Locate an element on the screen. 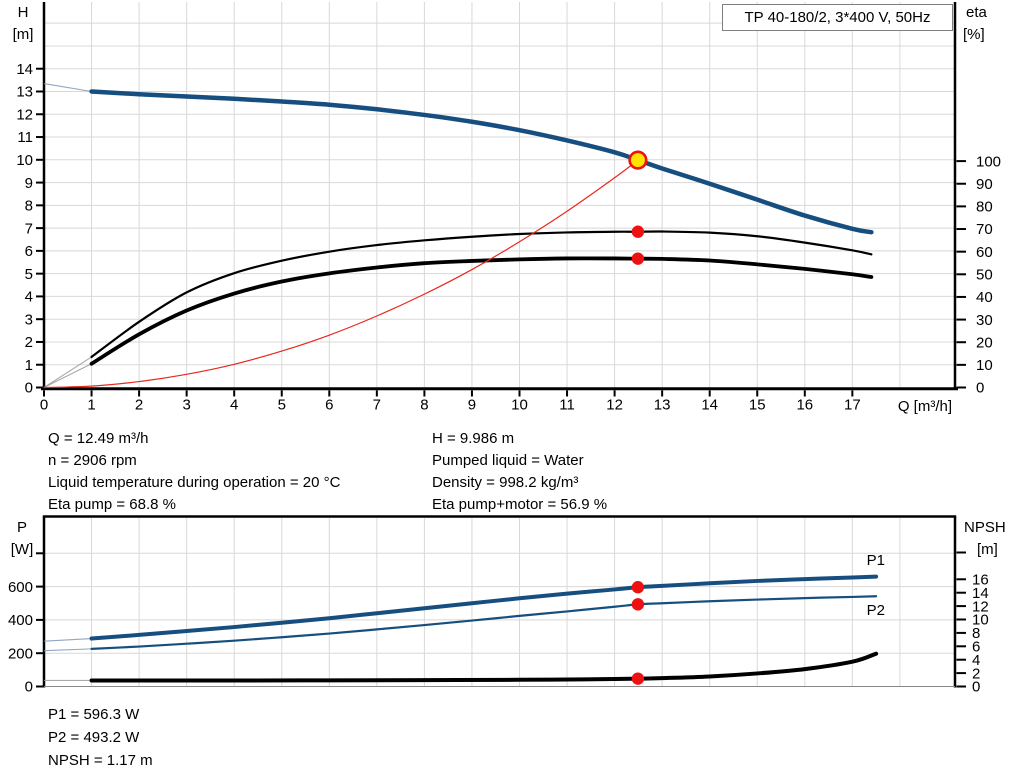 The height and width of the screenshot is (781, 1024). h-axis-label: H is located at coordinates (23, 12).